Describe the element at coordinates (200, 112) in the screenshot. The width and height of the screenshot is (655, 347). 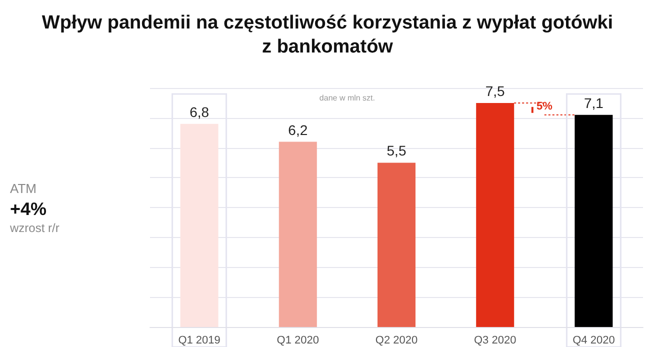
I see `data-label: 6,8` at that location.